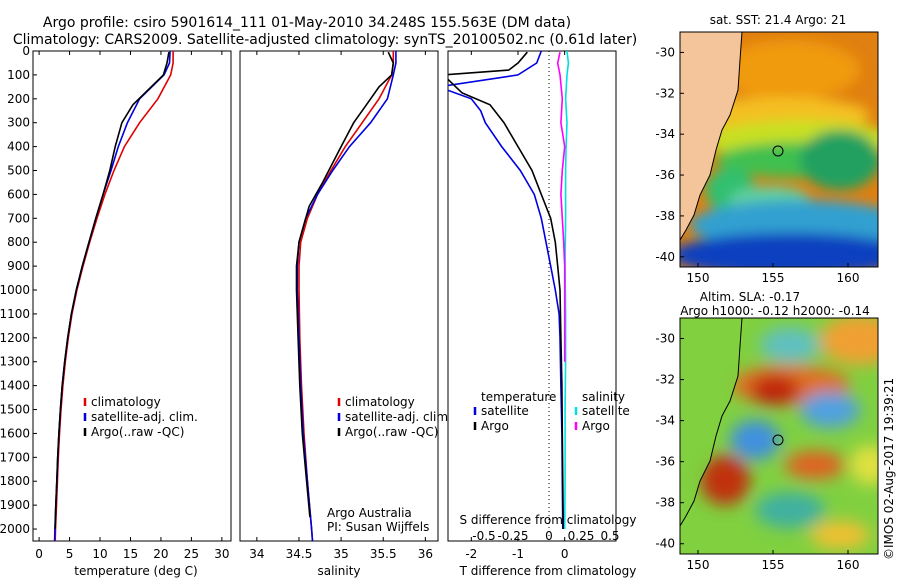  I want to click on y-tick-label: 700, so click(18, 218).